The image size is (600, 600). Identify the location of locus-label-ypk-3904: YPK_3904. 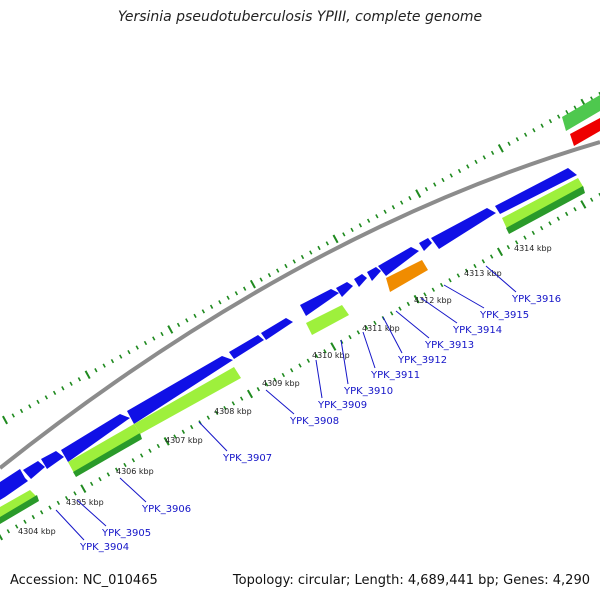
(104, 547).